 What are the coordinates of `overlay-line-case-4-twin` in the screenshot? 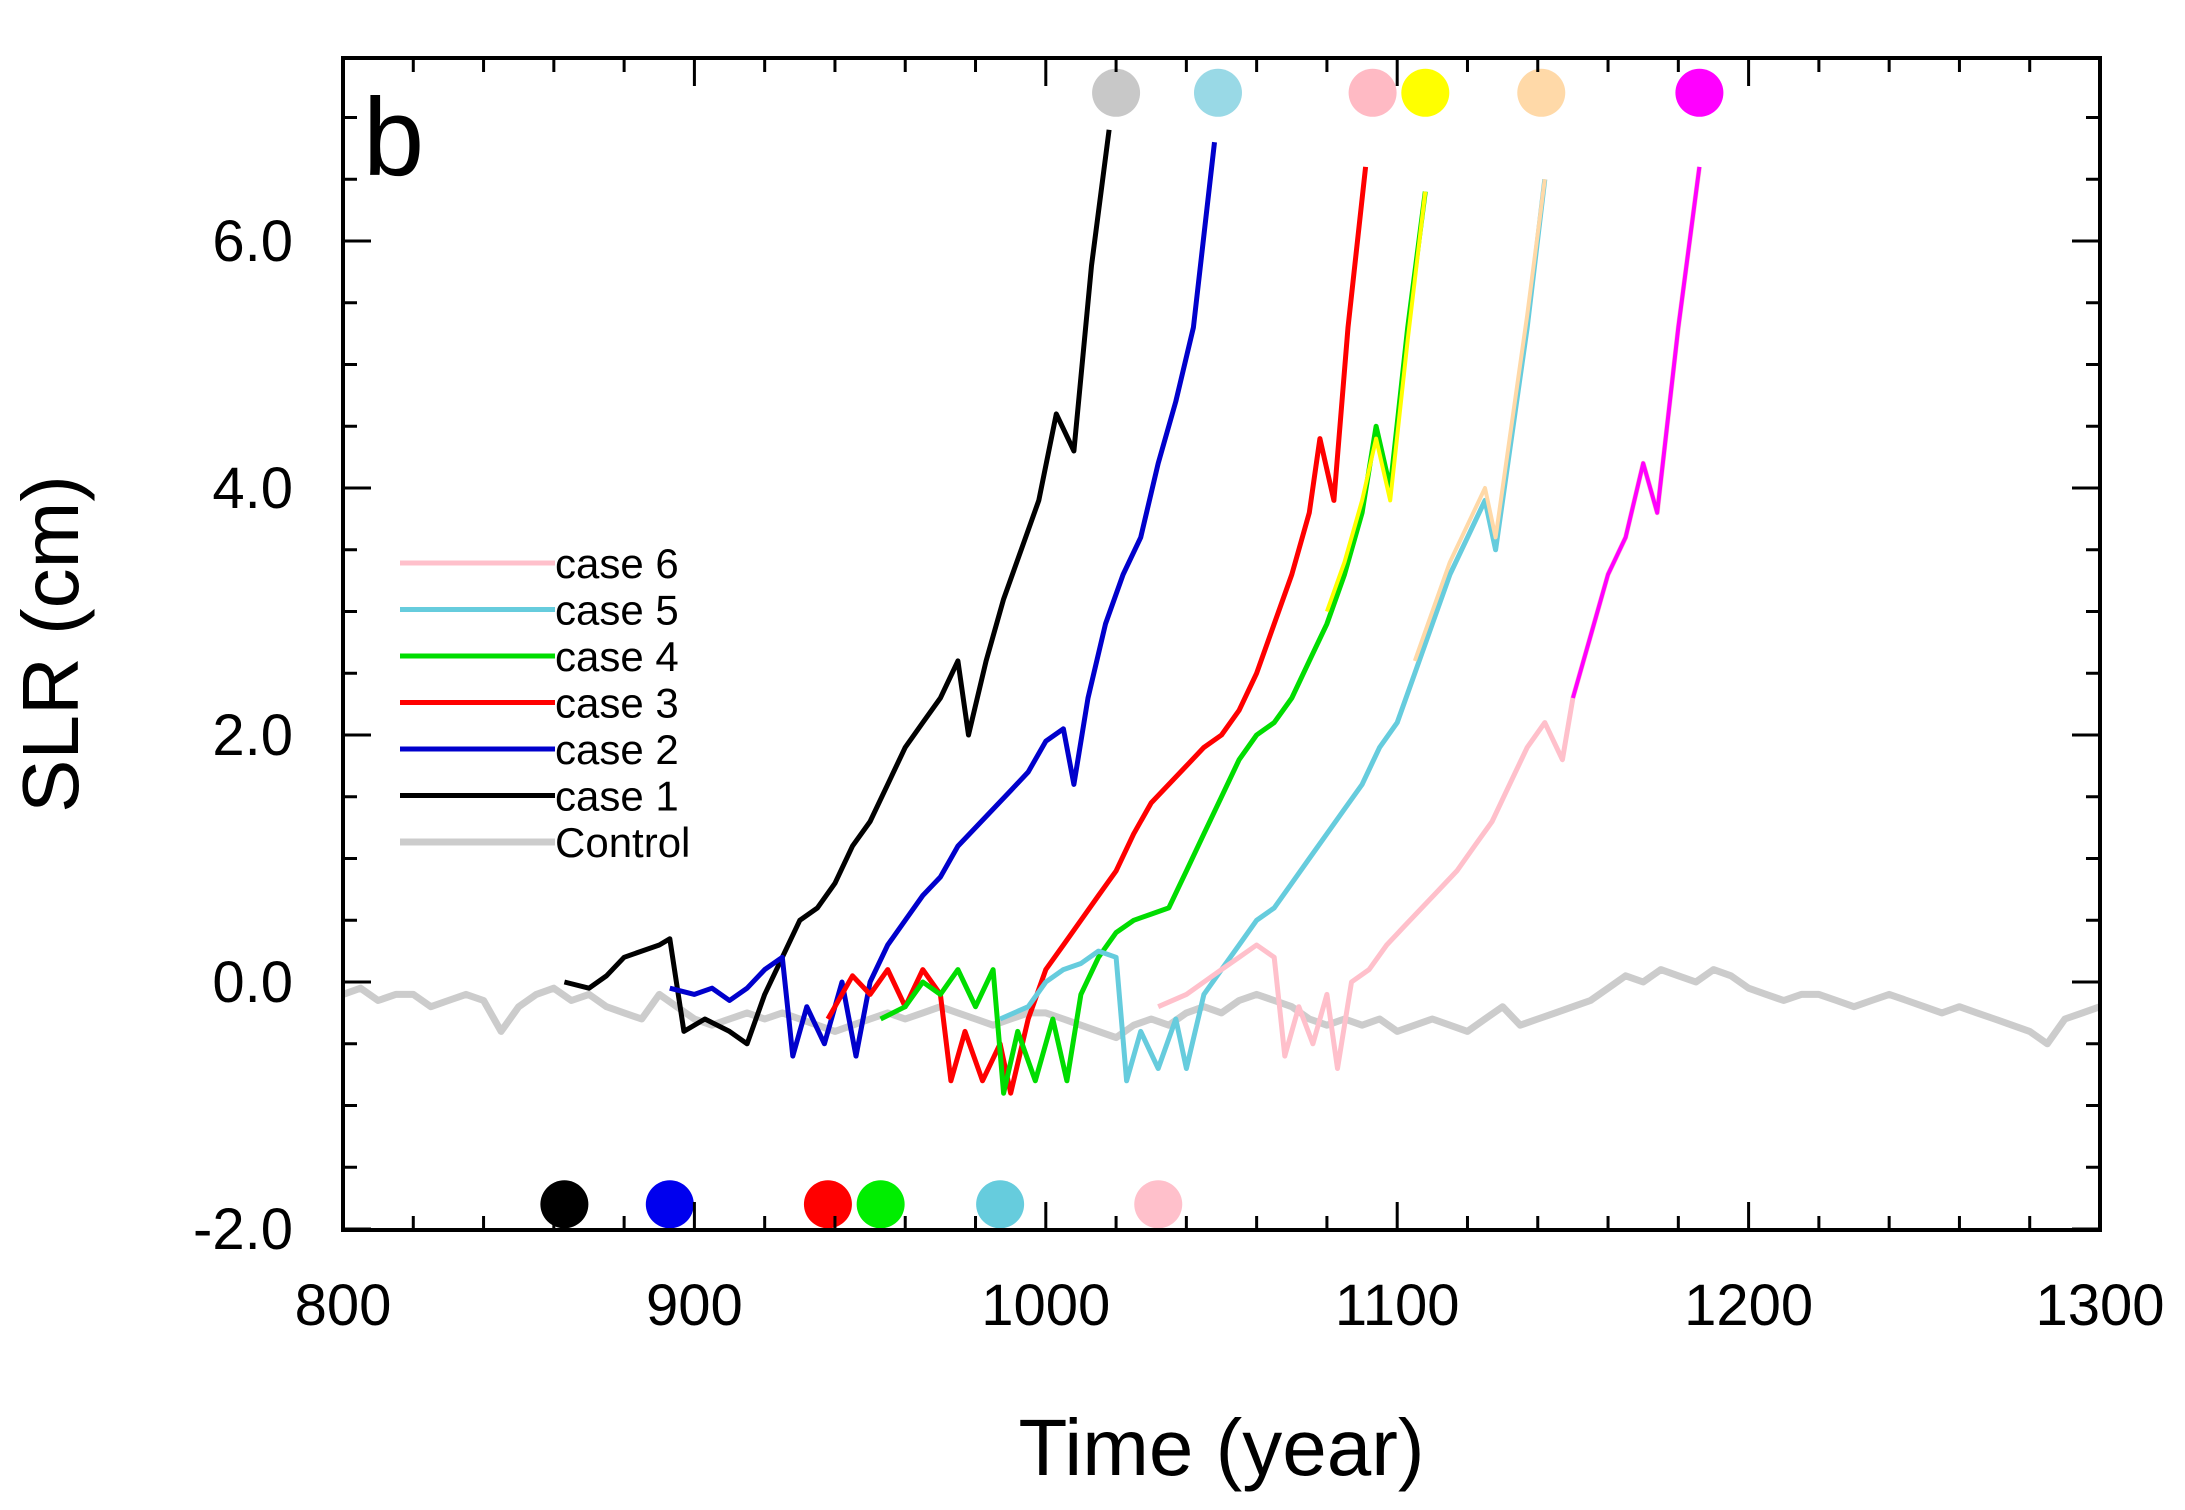 It's located at (1376, 402).